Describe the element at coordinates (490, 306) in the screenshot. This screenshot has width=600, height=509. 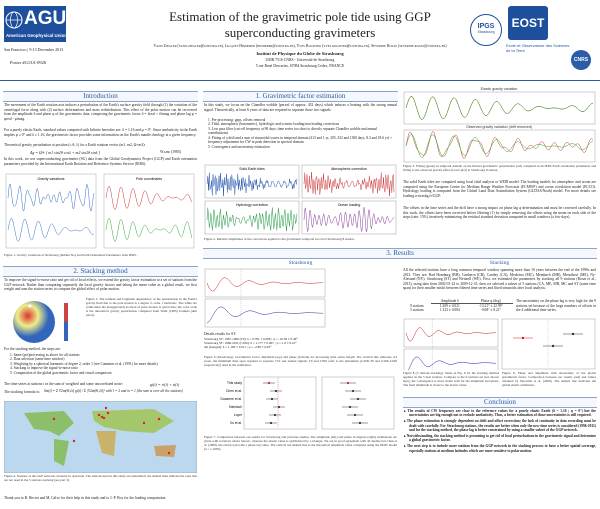
I see `table-cell: -13.21° ± 22.99°` at that location.